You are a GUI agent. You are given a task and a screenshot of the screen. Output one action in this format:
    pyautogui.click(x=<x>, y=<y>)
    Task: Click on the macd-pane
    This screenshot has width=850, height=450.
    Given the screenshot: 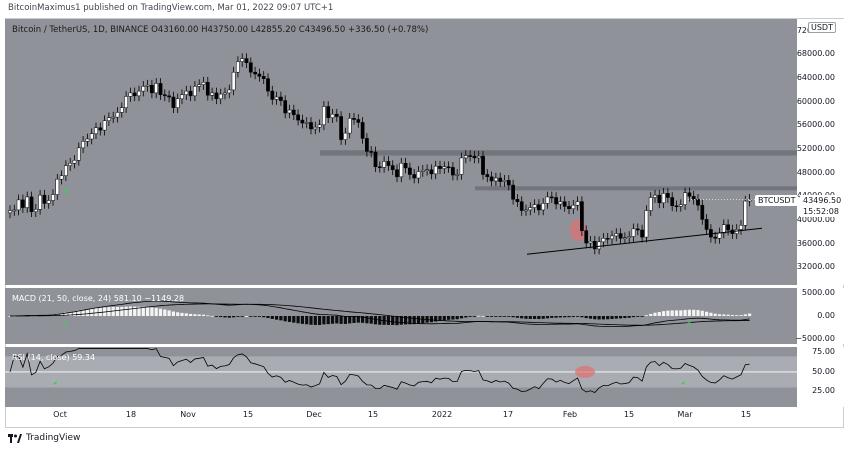 What is the action you would take?
    pyautogui.click(x=401, y=316)
    